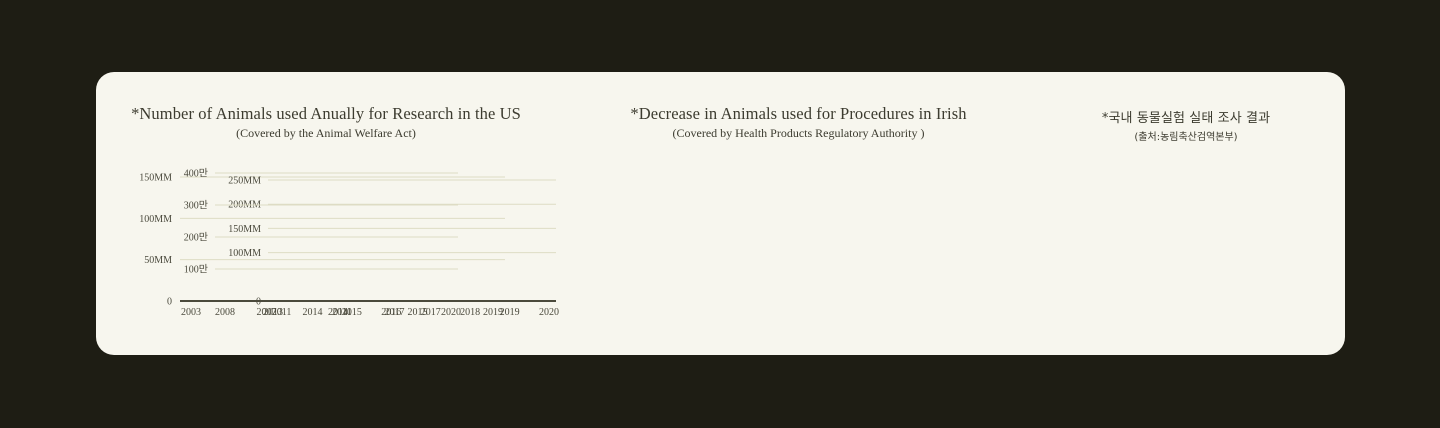 Image resolution: width=1440 pixels, height=428 pixels. I want to click on y-tick-label: 200만, so click(196, 238).